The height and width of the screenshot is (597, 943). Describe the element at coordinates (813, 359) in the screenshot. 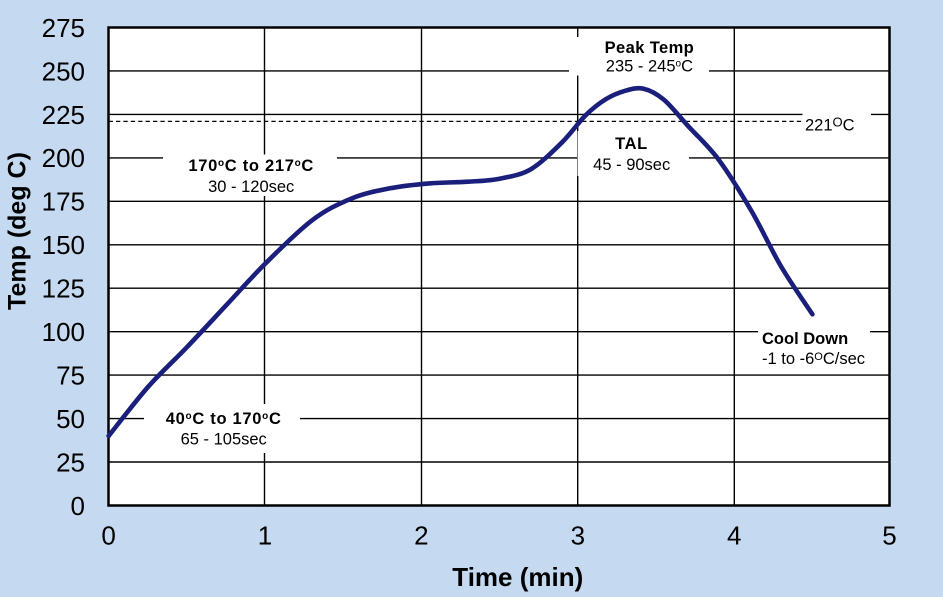

I see `svg-text: -1 to -6OC/sec` at that location.